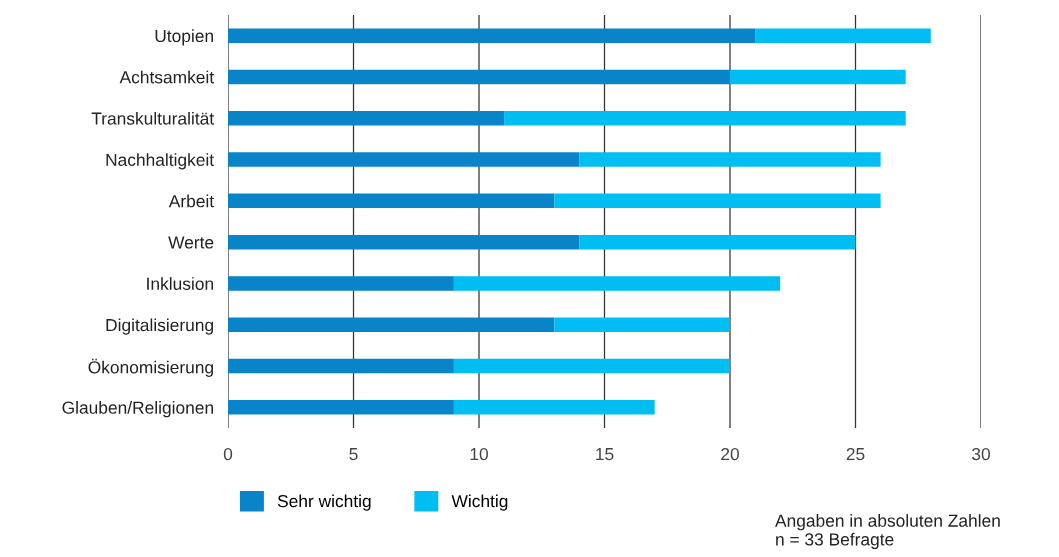 This screenshot has height=557, width=1059. What do you see at coordinates (228, 454) in the screenshot?
I see `x-tick-label: 0` at bounding box center [228, 454].